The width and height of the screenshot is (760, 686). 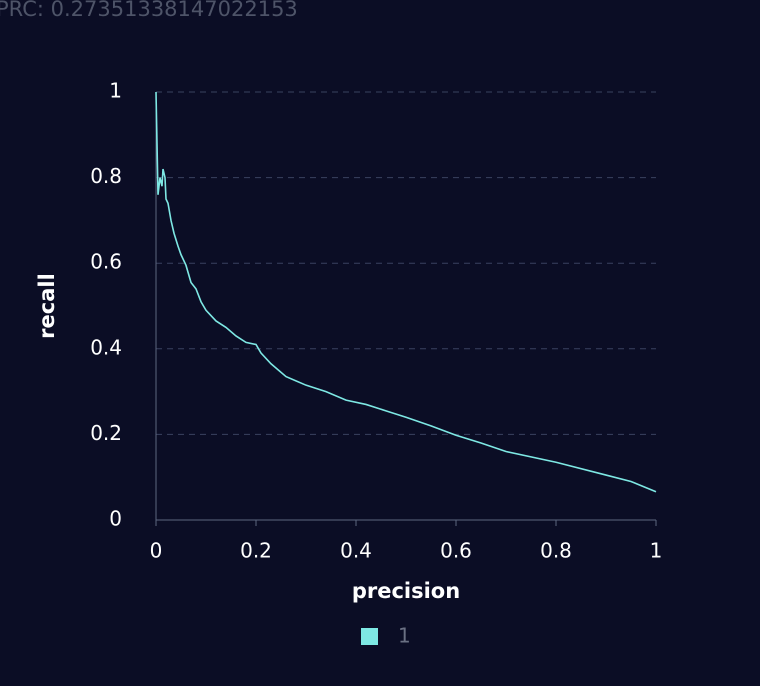 What do you see at coordinates (115, 91) in the screenshot?
I see `y-tick-label: 1` at bounding box center [115, 91].